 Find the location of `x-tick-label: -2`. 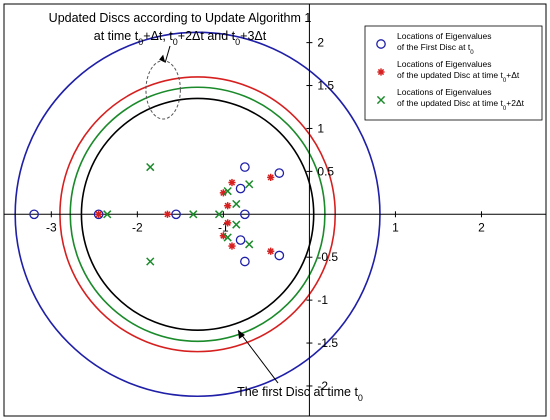

x-tick-label: -2 is located at coordinates (137, 227).